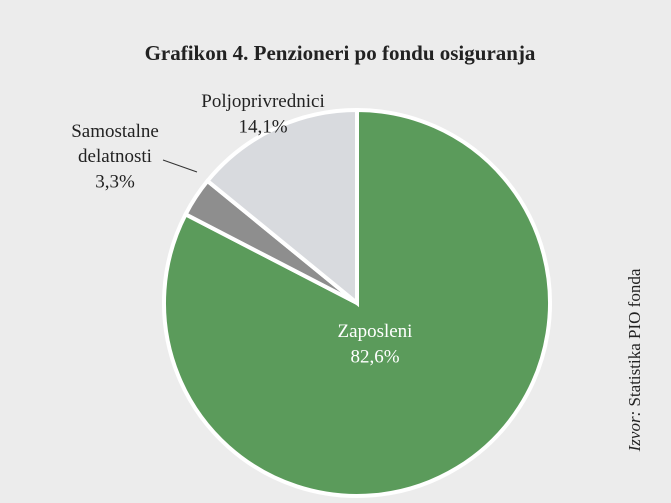 The width and height of the screenshot is (671, 503). Describe the element at coordinates (375, 331) in the screenshot. I see `slice-label: Zaposleni` at that location.